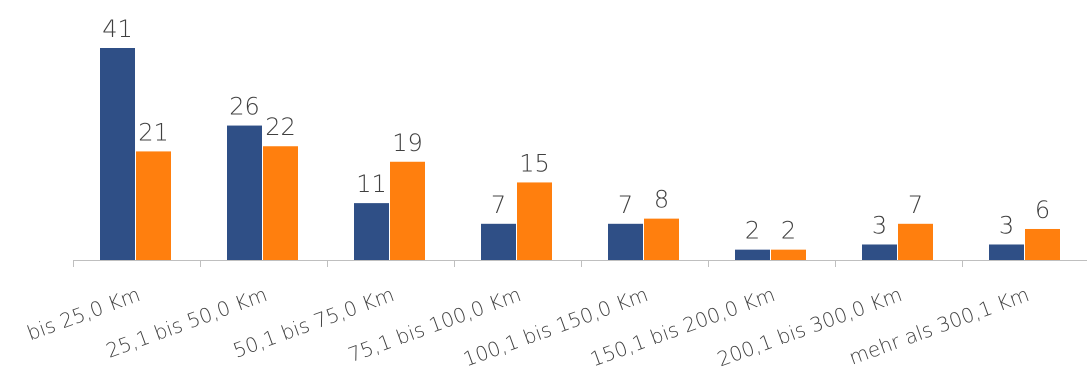 This screenshot has height=386, width=1087. What do you see at coordinates (117, 29) in the screenshot?
I see `data-label-series-1-1: 41` at bounding box center [117, 29].